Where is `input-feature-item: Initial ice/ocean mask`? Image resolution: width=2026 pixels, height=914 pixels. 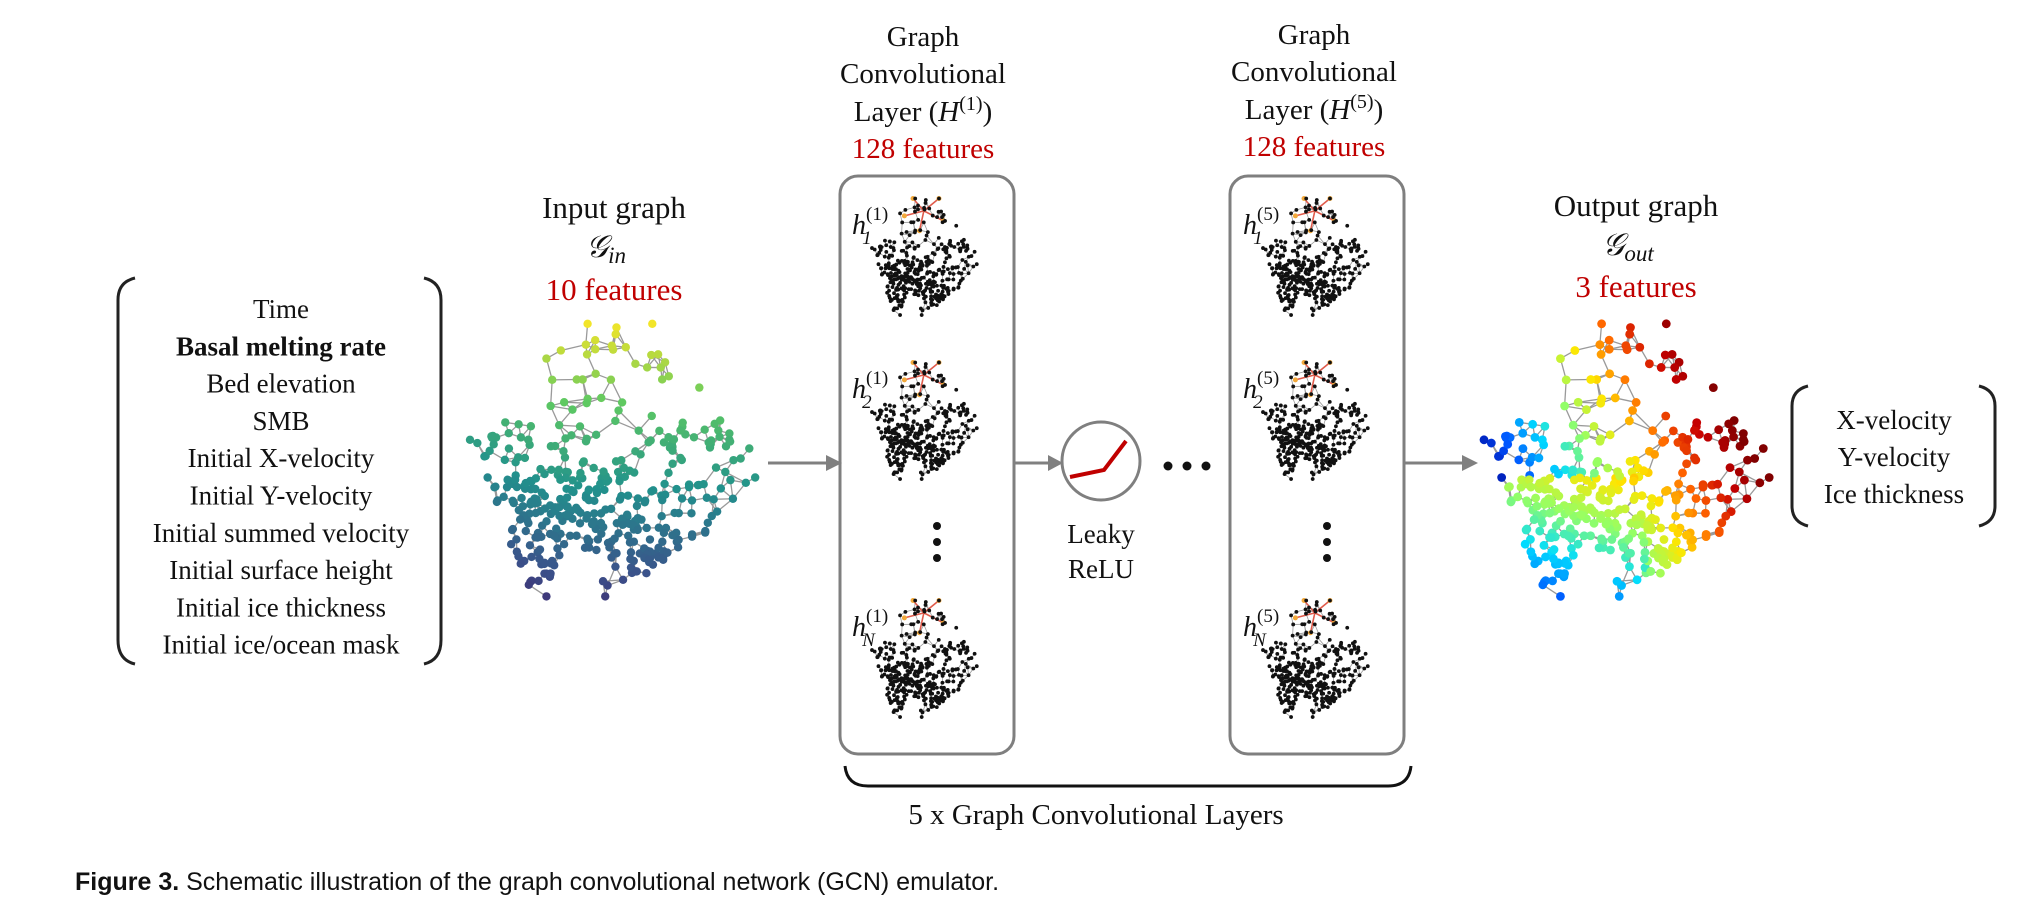
input-feature-item: Initial ice/ocean mask is located at coordinates (281, 645).